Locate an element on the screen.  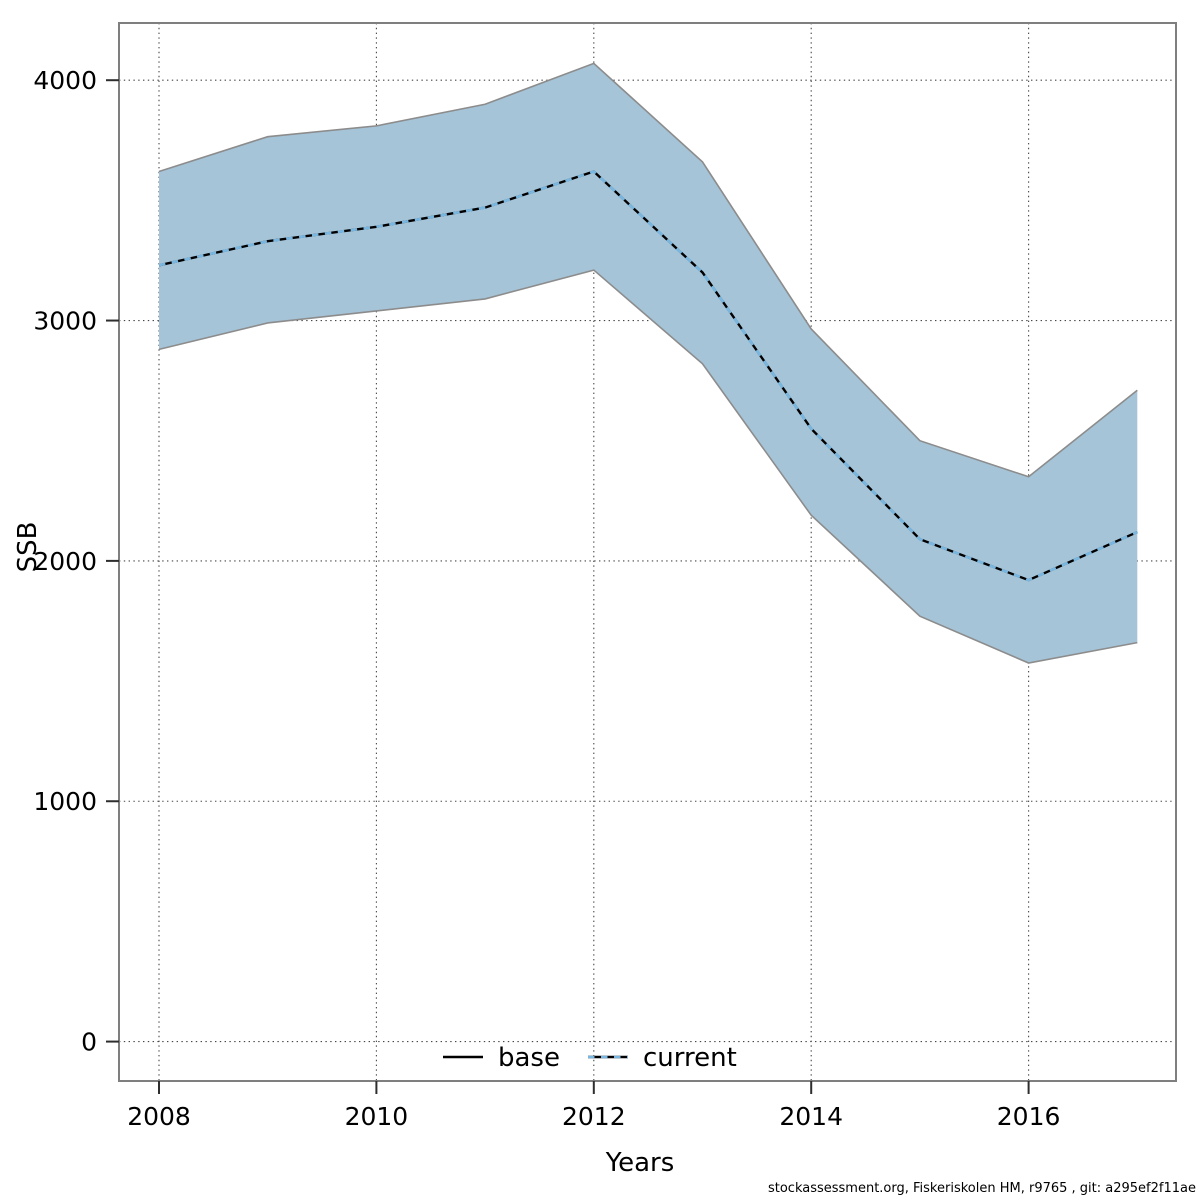
y-tick-label: 0 is located at coordinates (89, 1042).